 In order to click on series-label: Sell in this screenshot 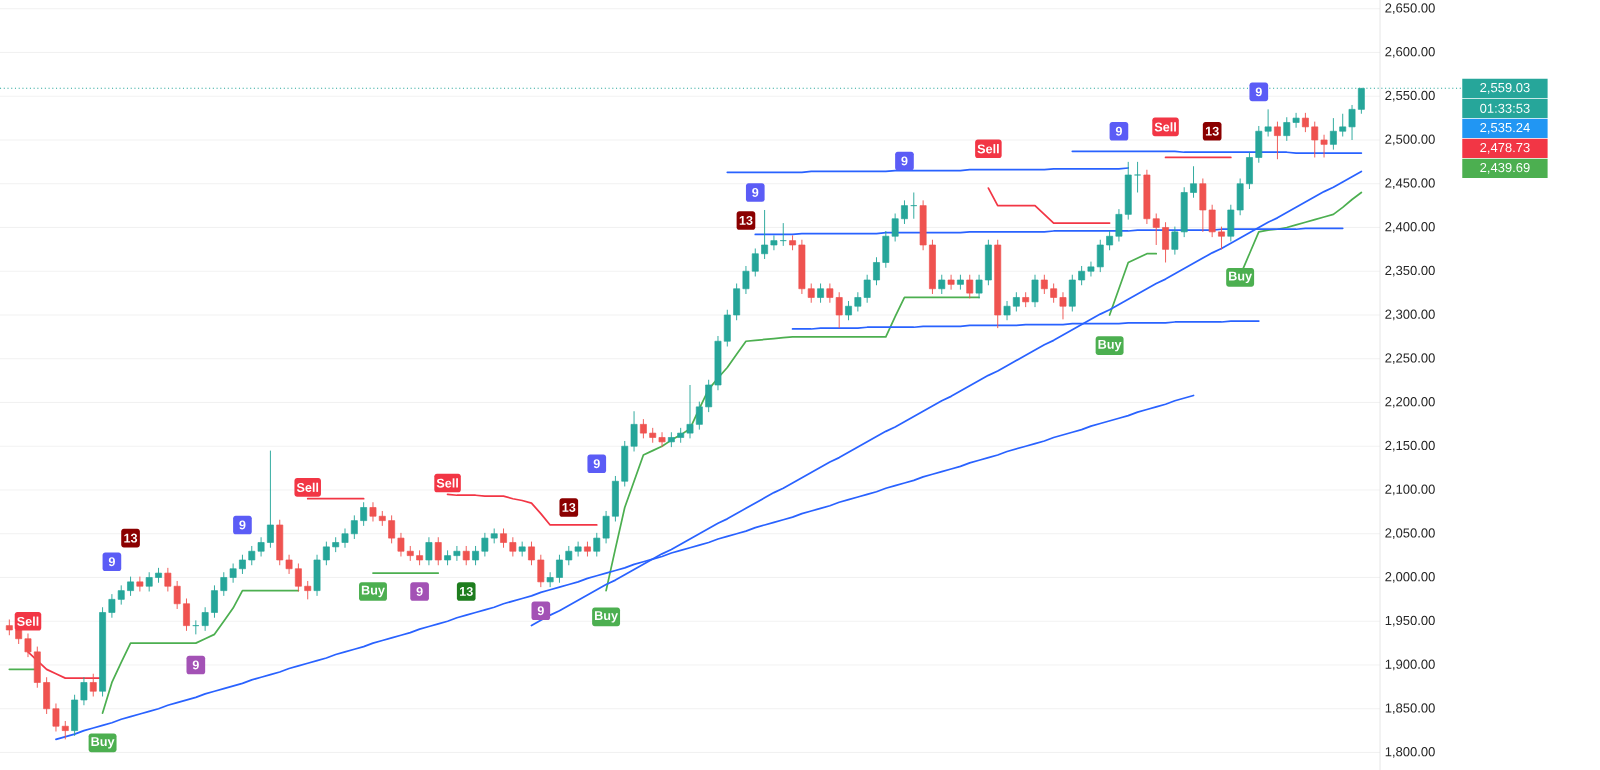, I will do `click(28, 621)`.